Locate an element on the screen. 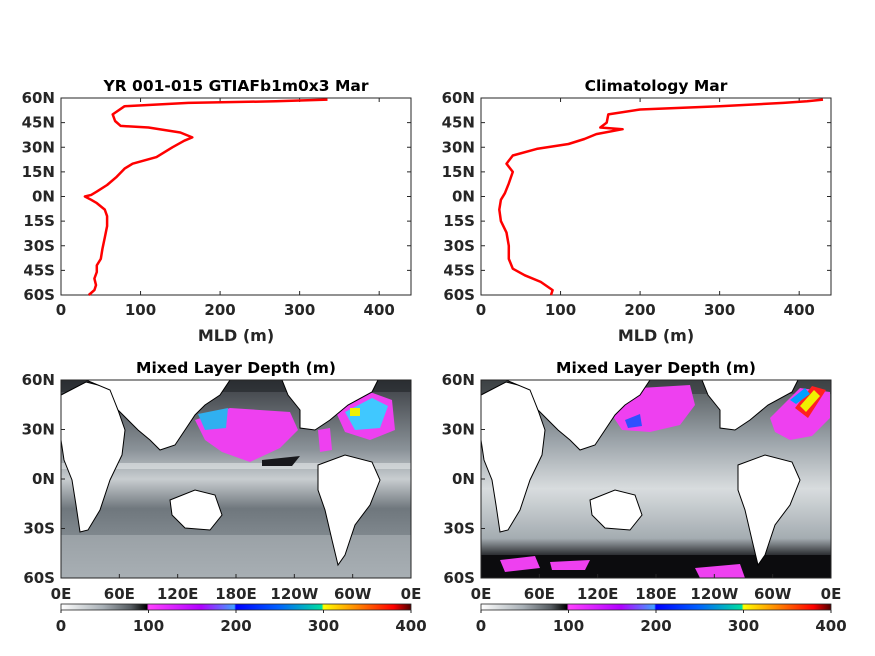 This screenshot has height=656, width=875. panel1-series is located at coordinates (205, 197).